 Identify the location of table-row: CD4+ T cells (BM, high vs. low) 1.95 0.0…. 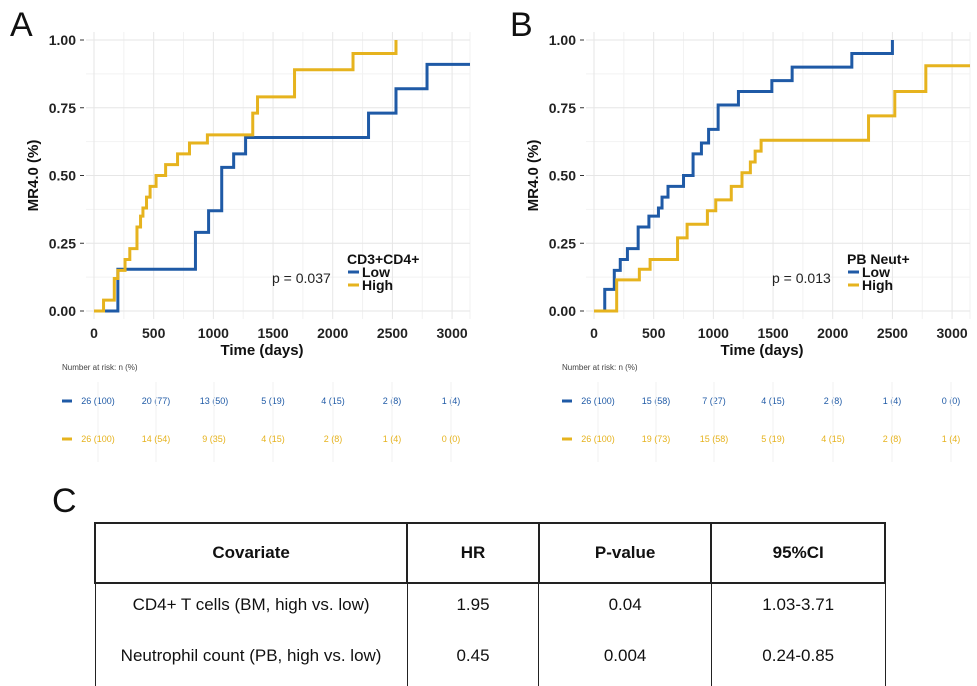
(490, 604).